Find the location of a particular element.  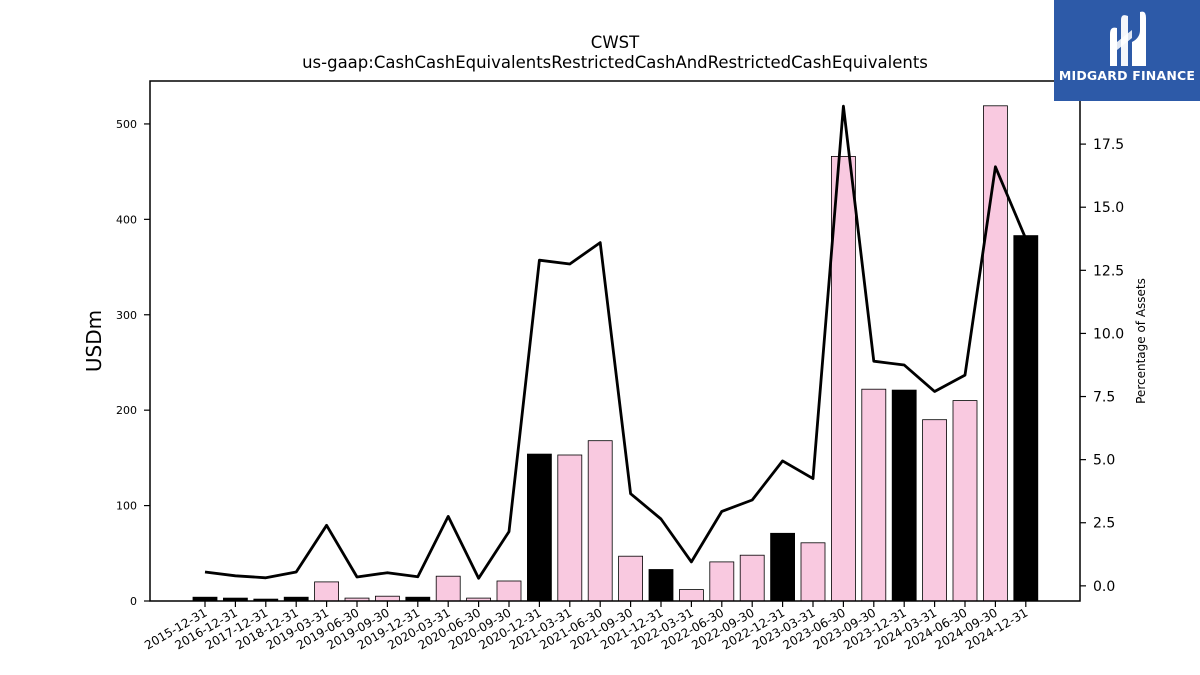

y2-tick-label: 15.0 is located at coordinates (1108, 208).